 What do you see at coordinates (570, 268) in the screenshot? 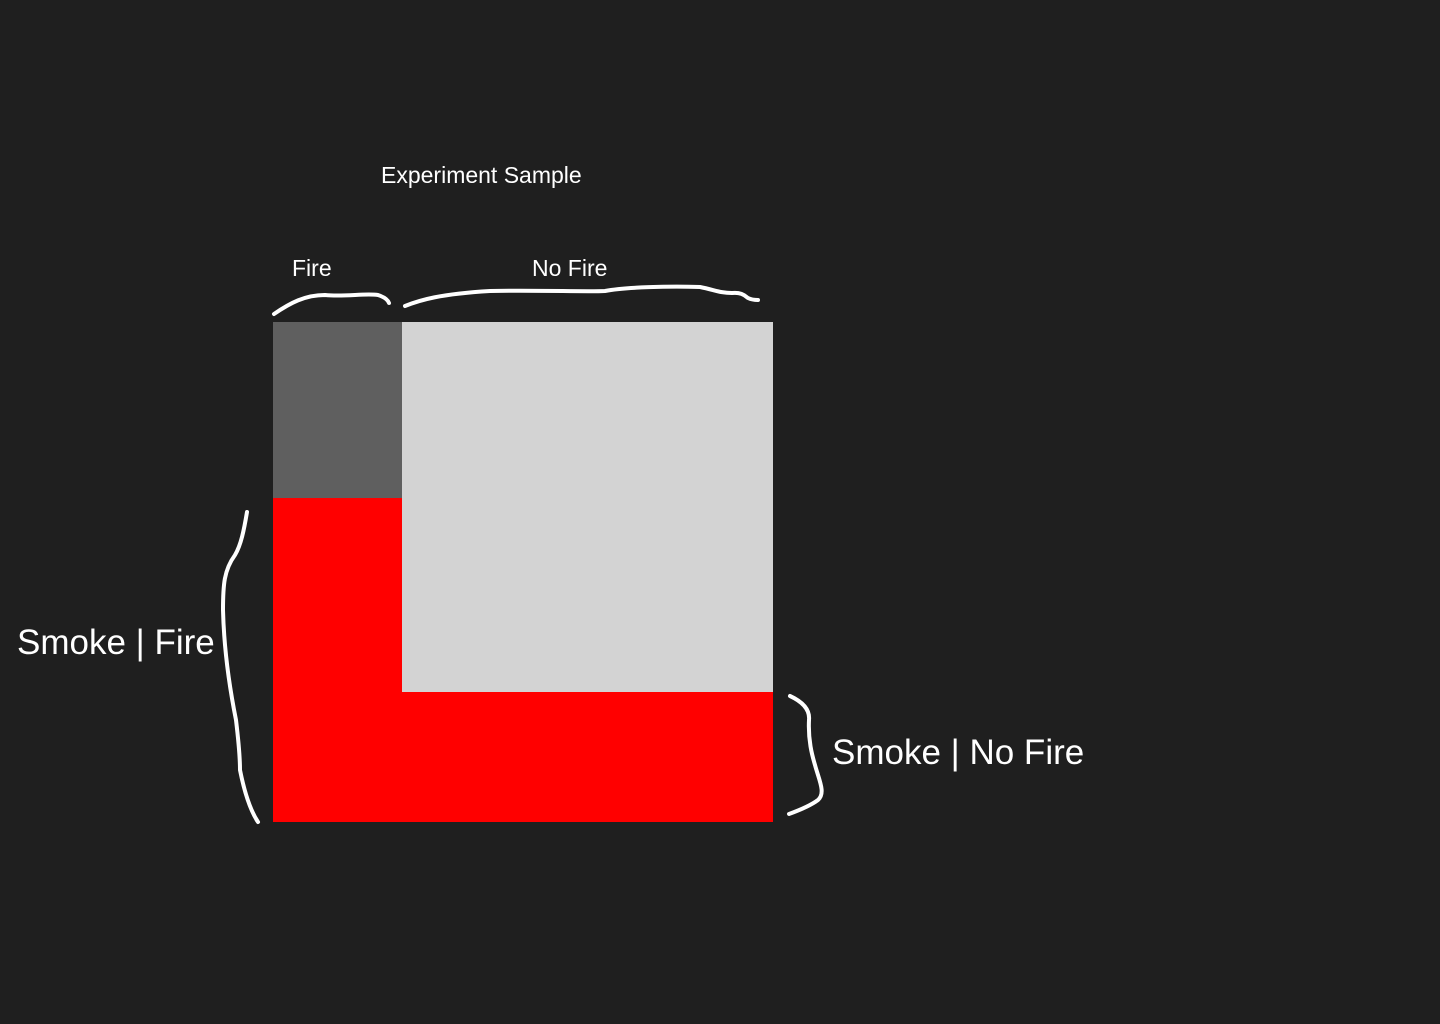
I see `no-fire-column-label: No Fire` at bounding box center [570, 268].